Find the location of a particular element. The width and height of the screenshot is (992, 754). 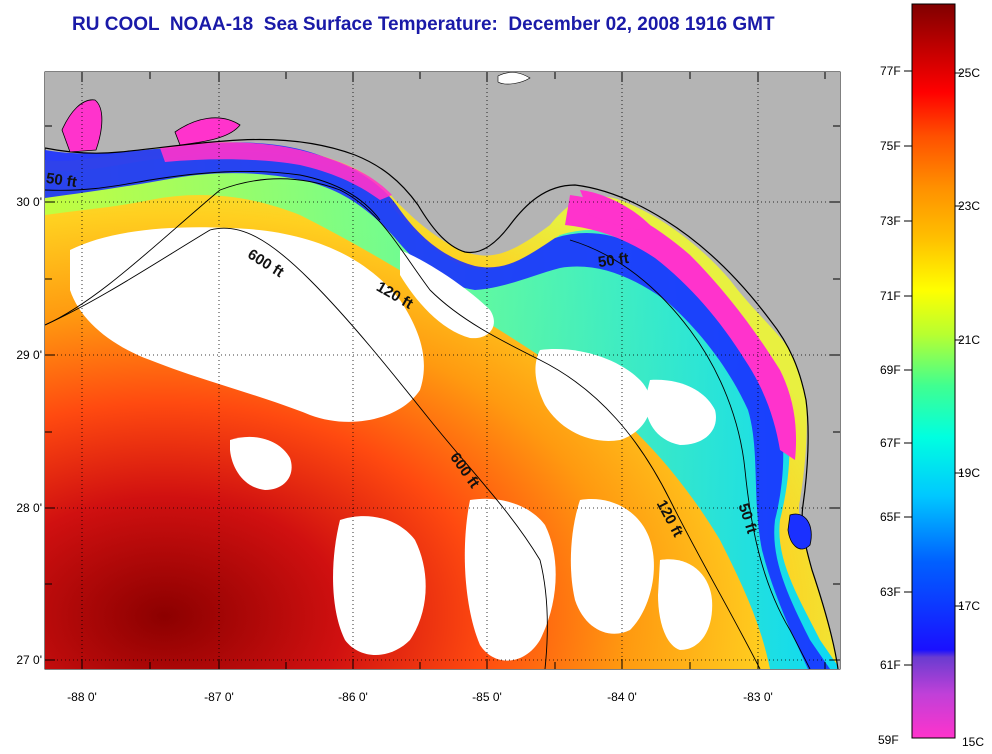

colorbar is located at coordinates (933, 371).